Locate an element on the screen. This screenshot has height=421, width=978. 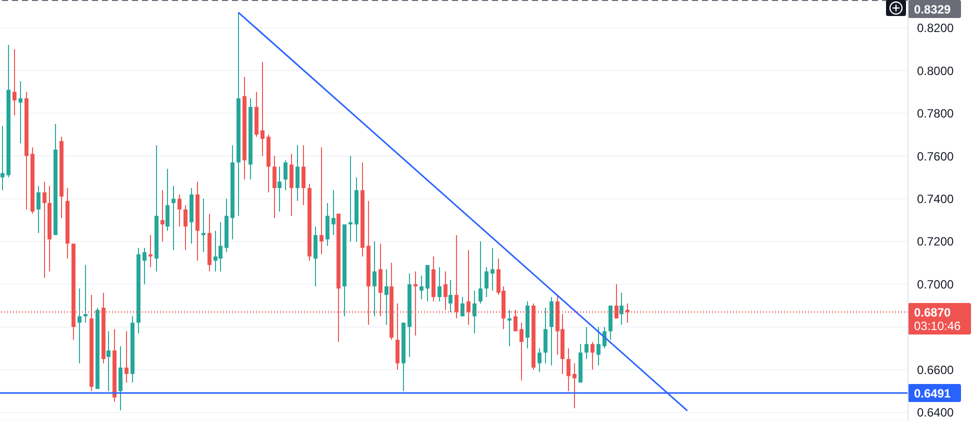
y-tick-label: 0.7400 is located at coordinates (935, 199).